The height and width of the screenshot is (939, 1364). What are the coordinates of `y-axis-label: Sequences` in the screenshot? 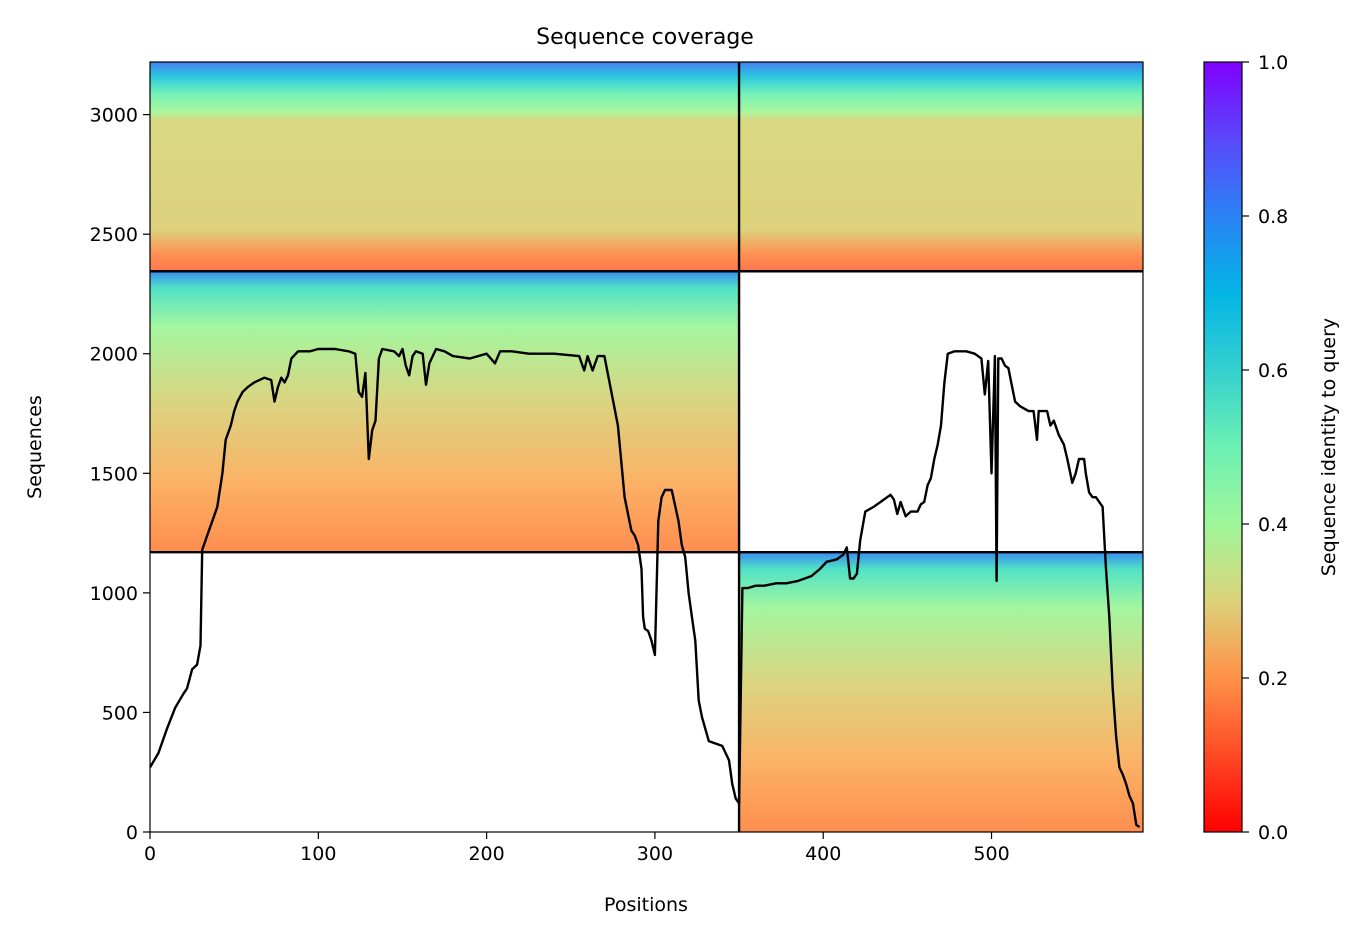 It's located at (35, 447).